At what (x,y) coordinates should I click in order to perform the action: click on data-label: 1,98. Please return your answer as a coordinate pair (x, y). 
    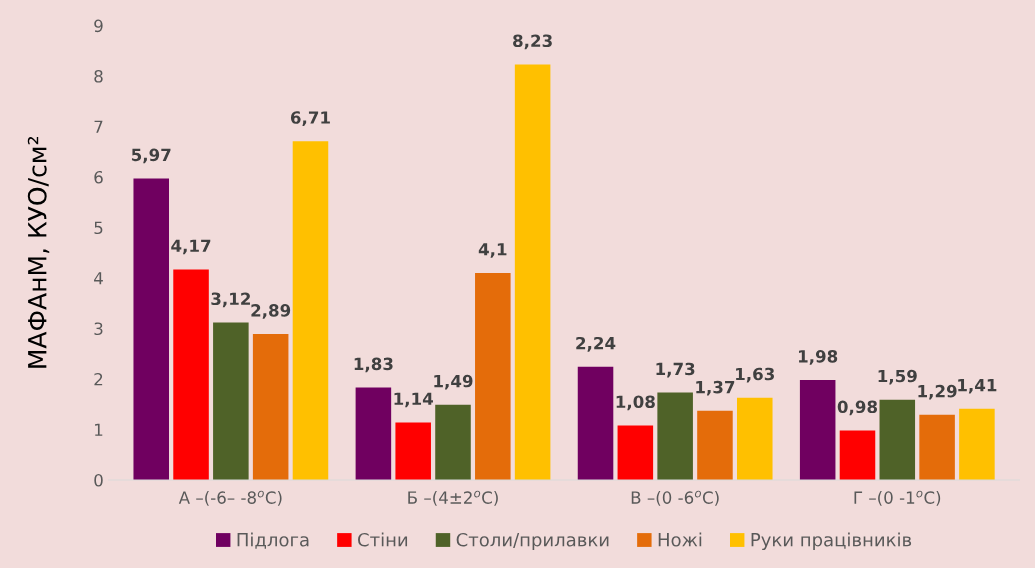
    Looking at the image, I should click on (818, 357).